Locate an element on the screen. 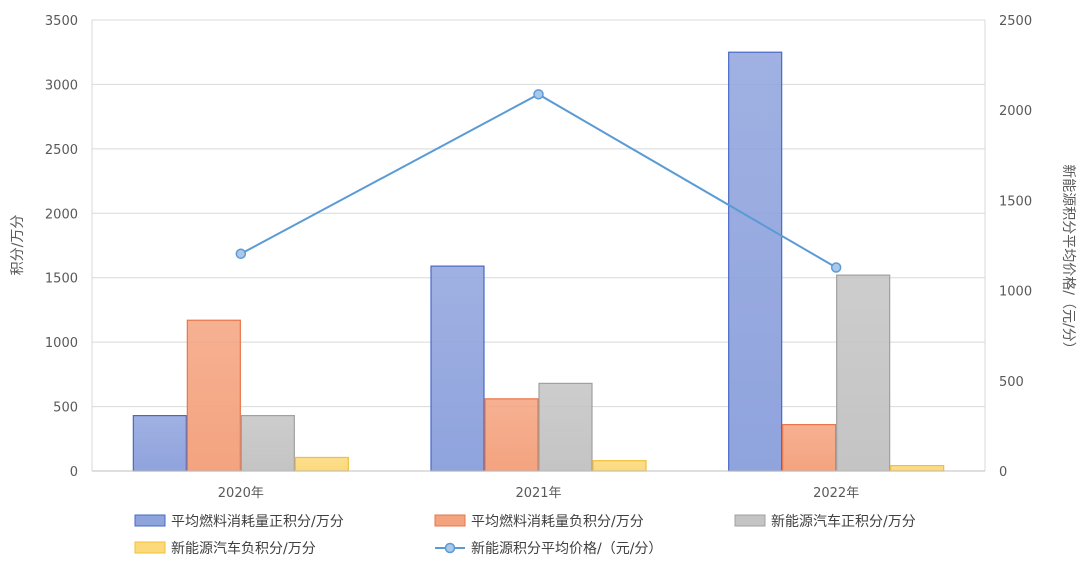 The image size is (1080, 578). y-left-tick-label: 2000 is located at coordinates (61, 214).